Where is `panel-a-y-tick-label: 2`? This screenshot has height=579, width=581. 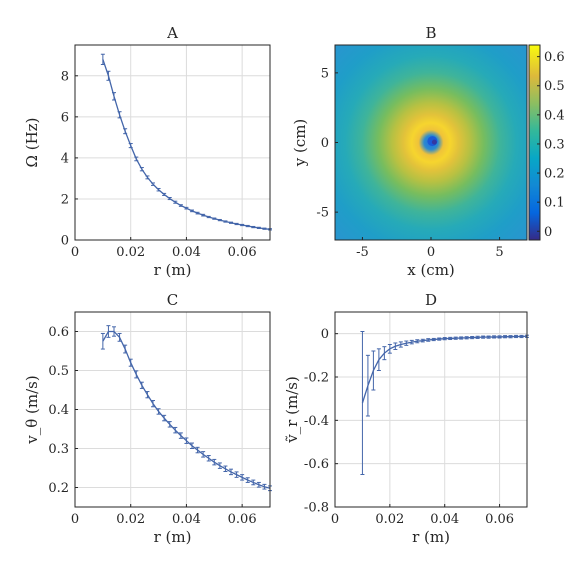
panel-a-y-tick-label: 2 is located at coordinates (65, 199).